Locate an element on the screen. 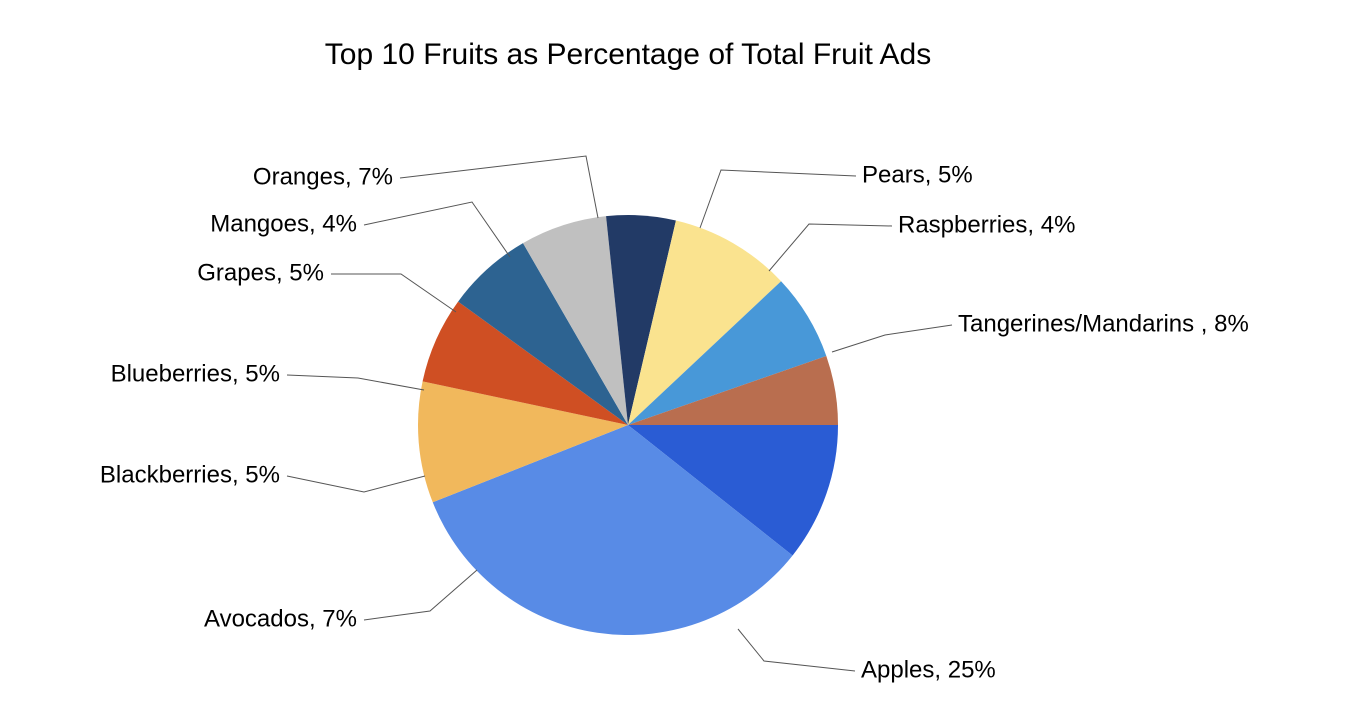 The image size is (1354, 714). pie-slice-blueberries is located at coordinates (543, 334).